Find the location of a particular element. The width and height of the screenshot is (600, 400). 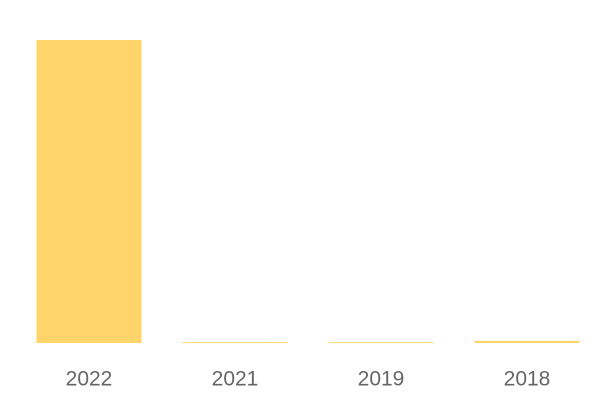

x-tick-label: 2018 is located at coordinates (527, 379).